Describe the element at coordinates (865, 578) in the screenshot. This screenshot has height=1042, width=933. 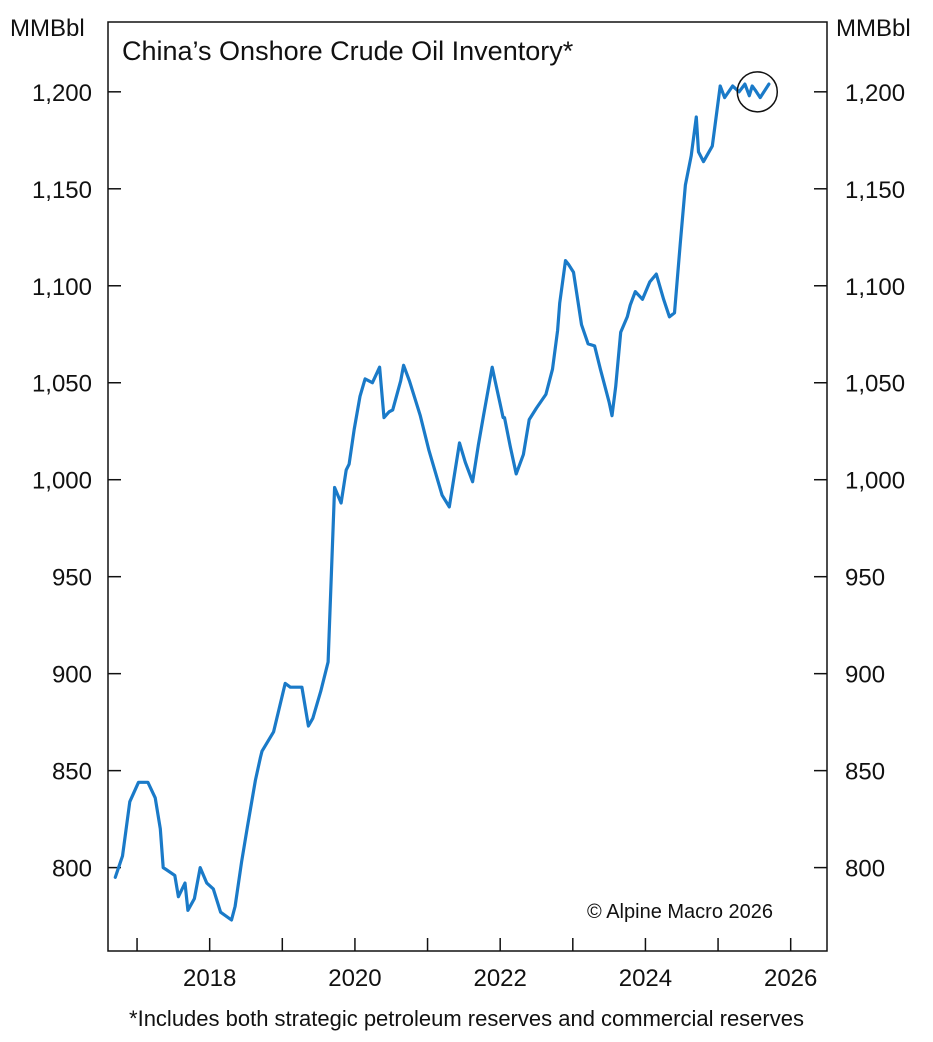
I see `y-tick-label-right: 950` at that location.